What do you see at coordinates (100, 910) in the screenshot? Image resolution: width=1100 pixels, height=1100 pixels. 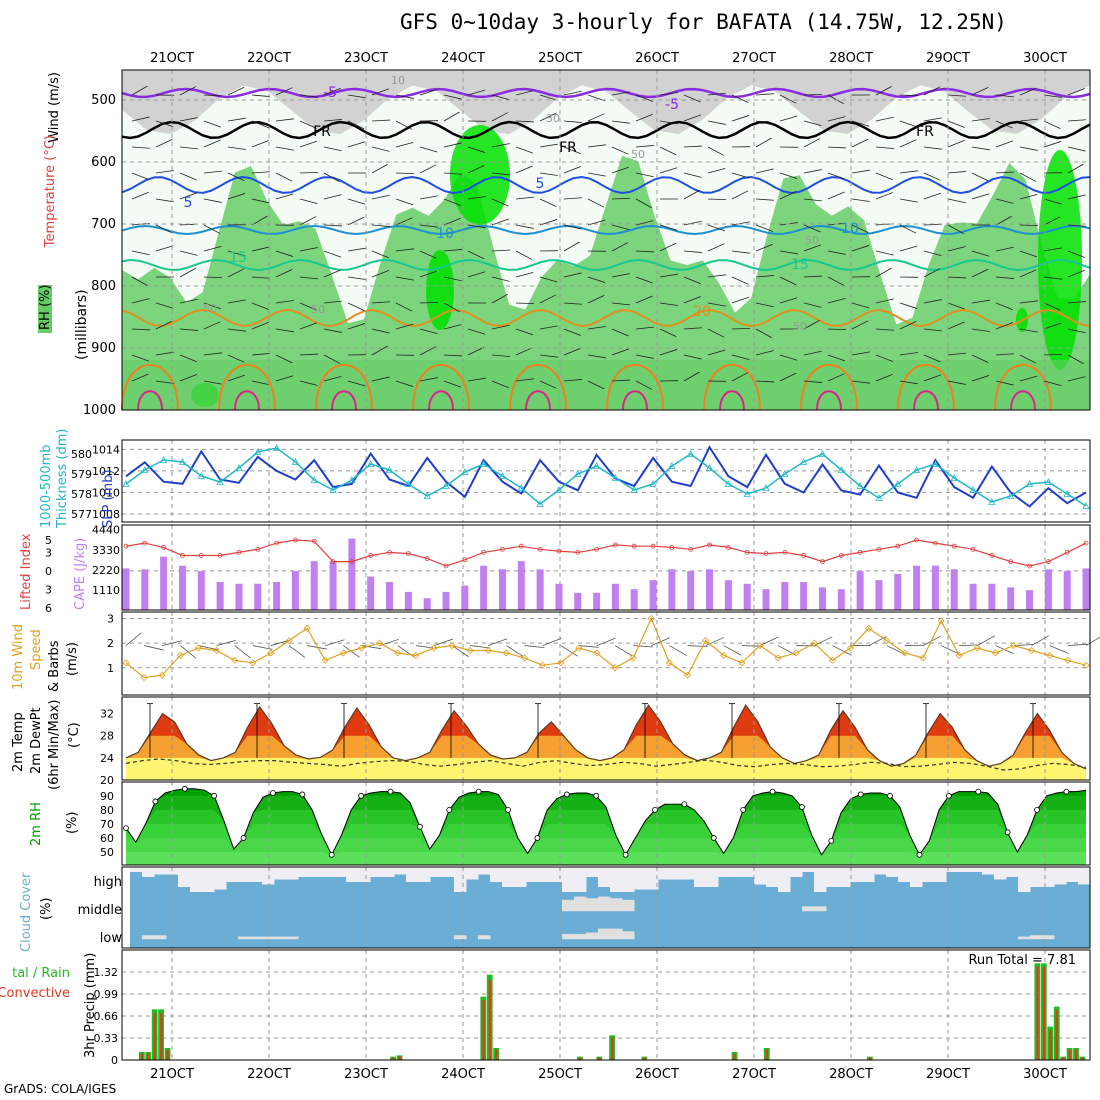 I see `cloud-level-middle: middle` at bounding box center [100, 910].